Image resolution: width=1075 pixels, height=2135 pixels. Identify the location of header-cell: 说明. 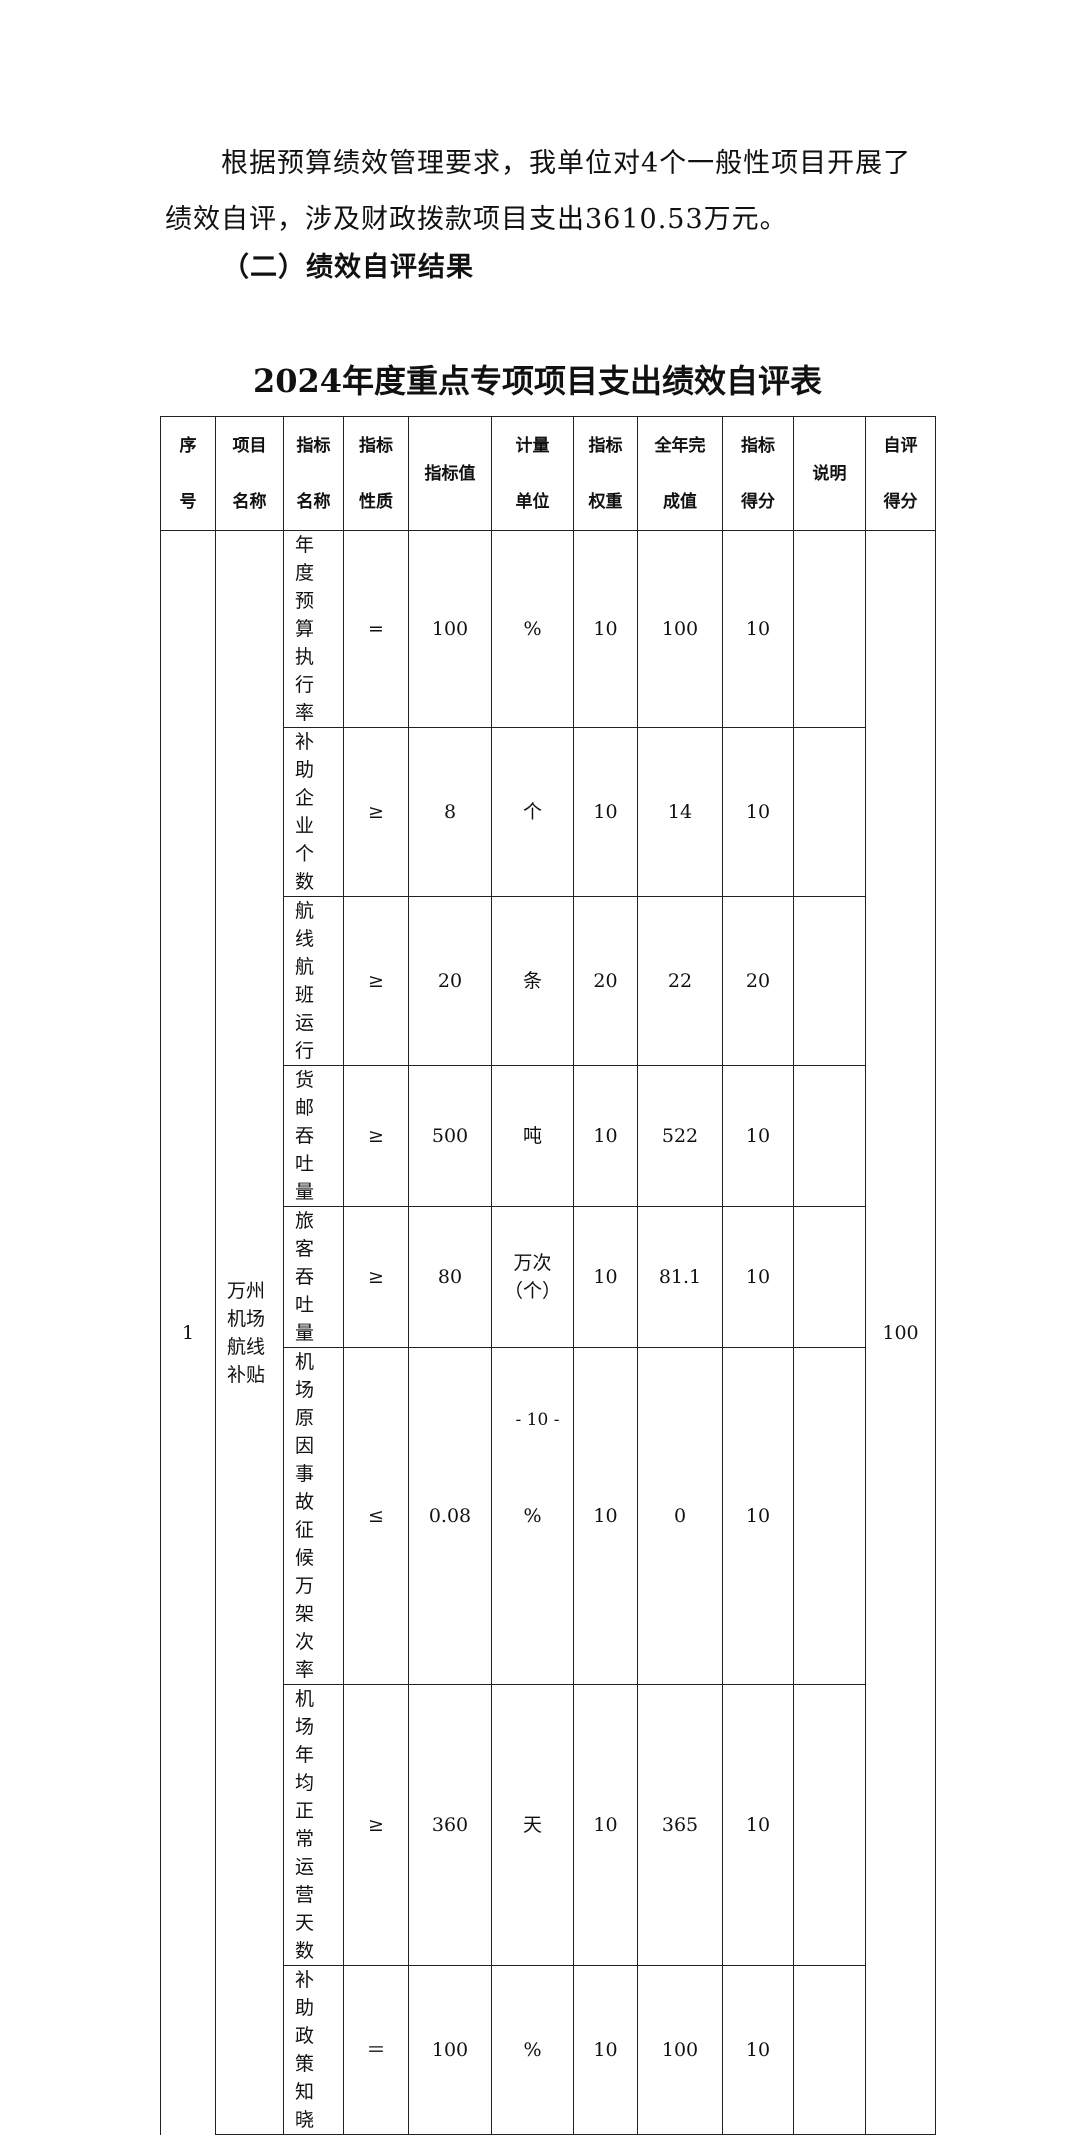
(829, 473).